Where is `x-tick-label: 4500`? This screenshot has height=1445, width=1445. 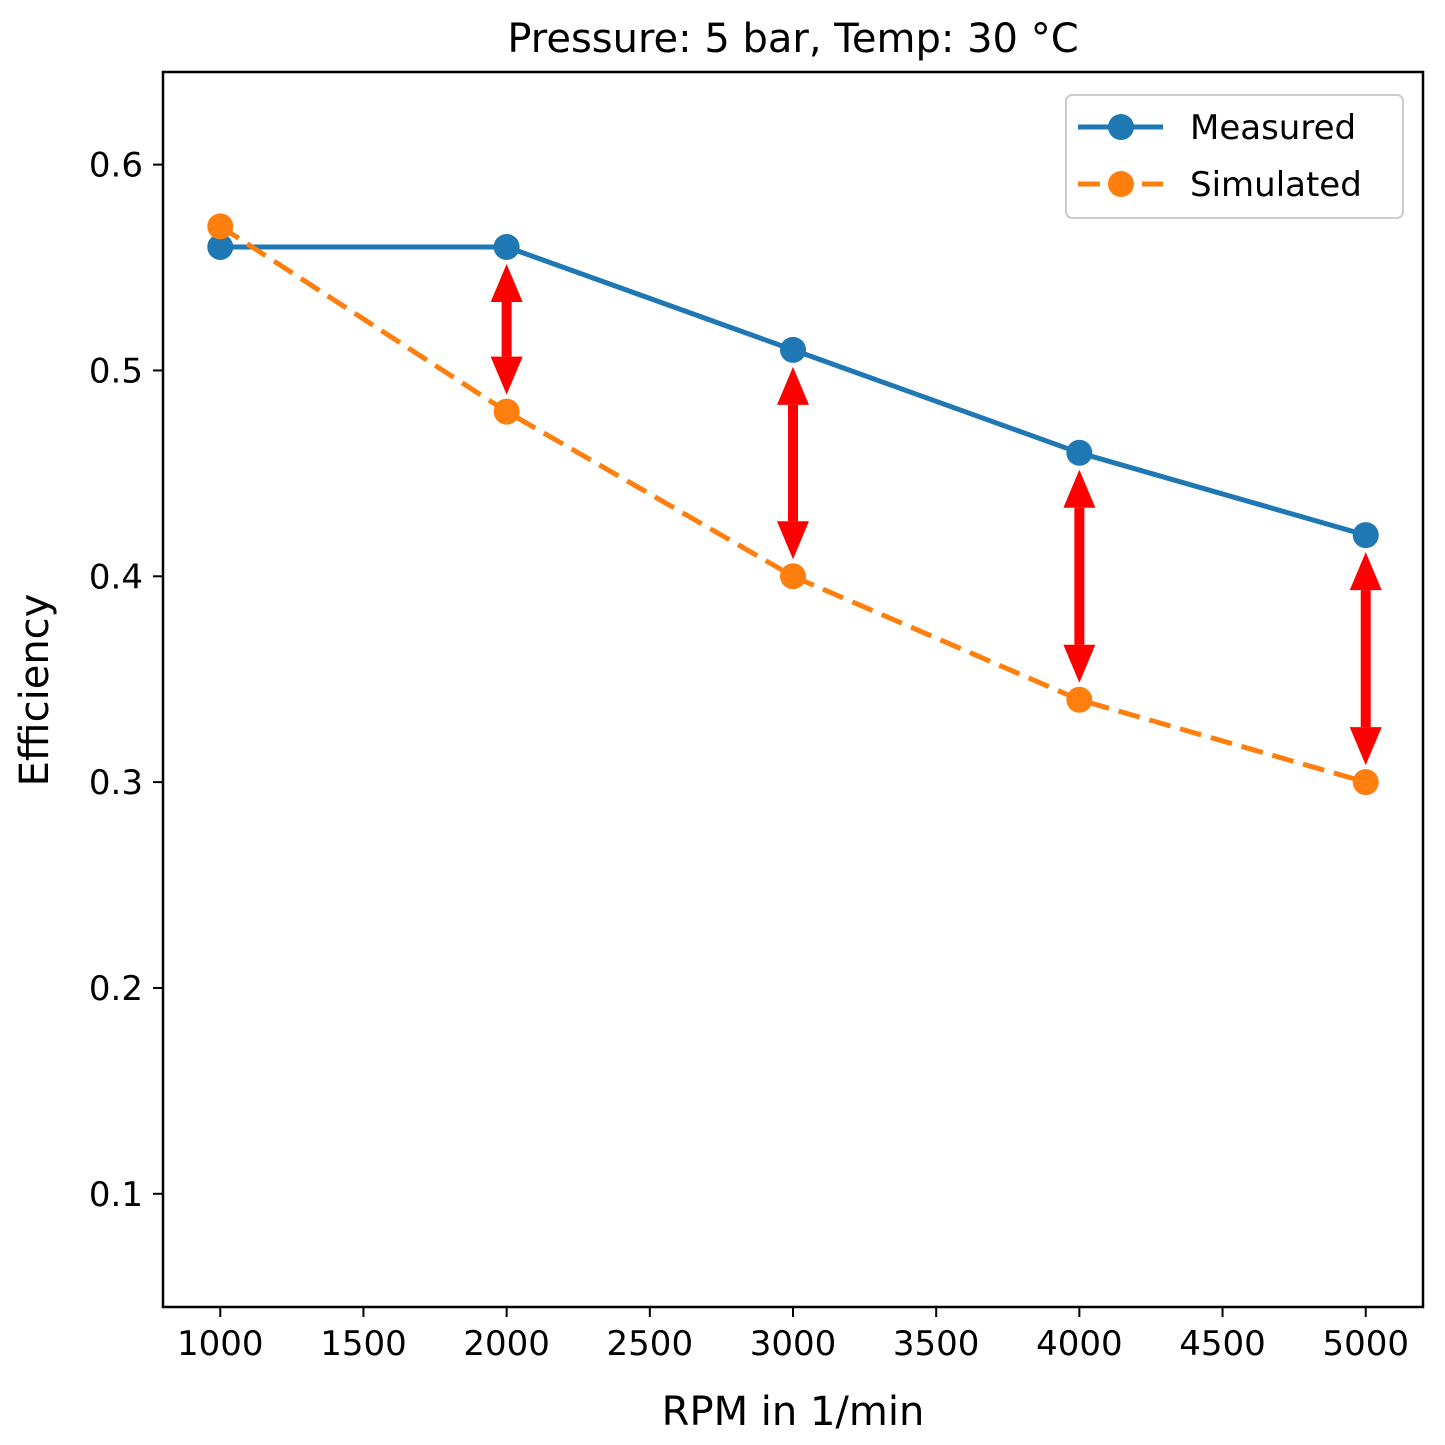 x-tick-label: 4500 is located at coordinates (1222, 1344).